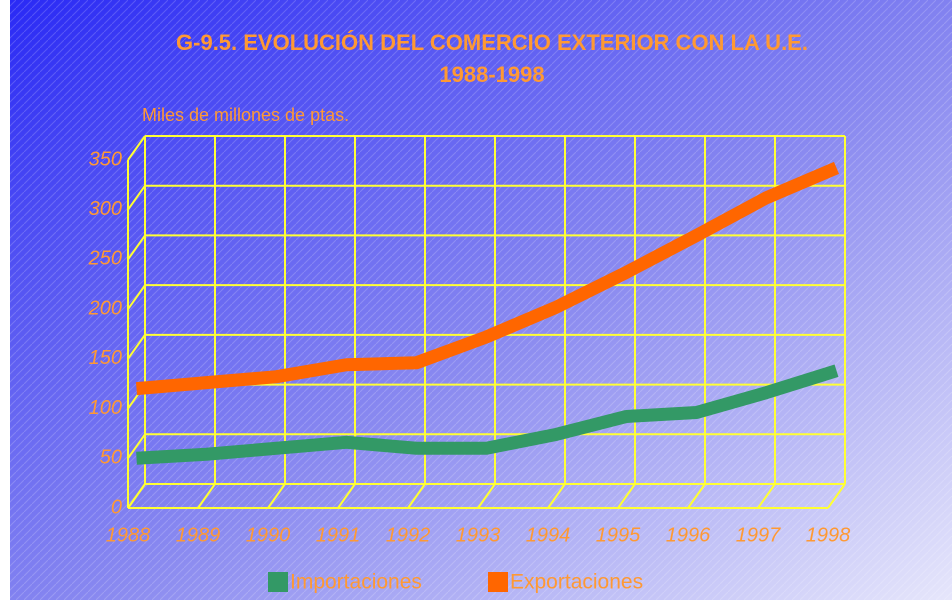 The width and height of the screenshot is (952, 607). I want to click on y-tick-label: 100, so click(105, 408).